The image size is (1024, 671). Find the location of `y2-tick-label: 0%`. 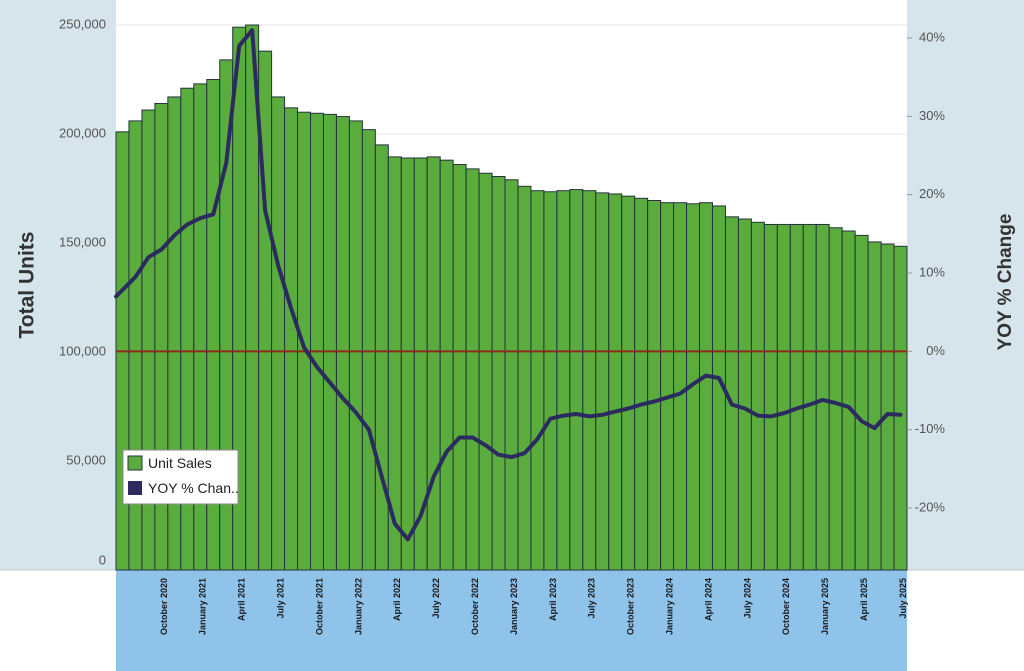

y2-tick-label: 0% is located at coordinates (935, 350).